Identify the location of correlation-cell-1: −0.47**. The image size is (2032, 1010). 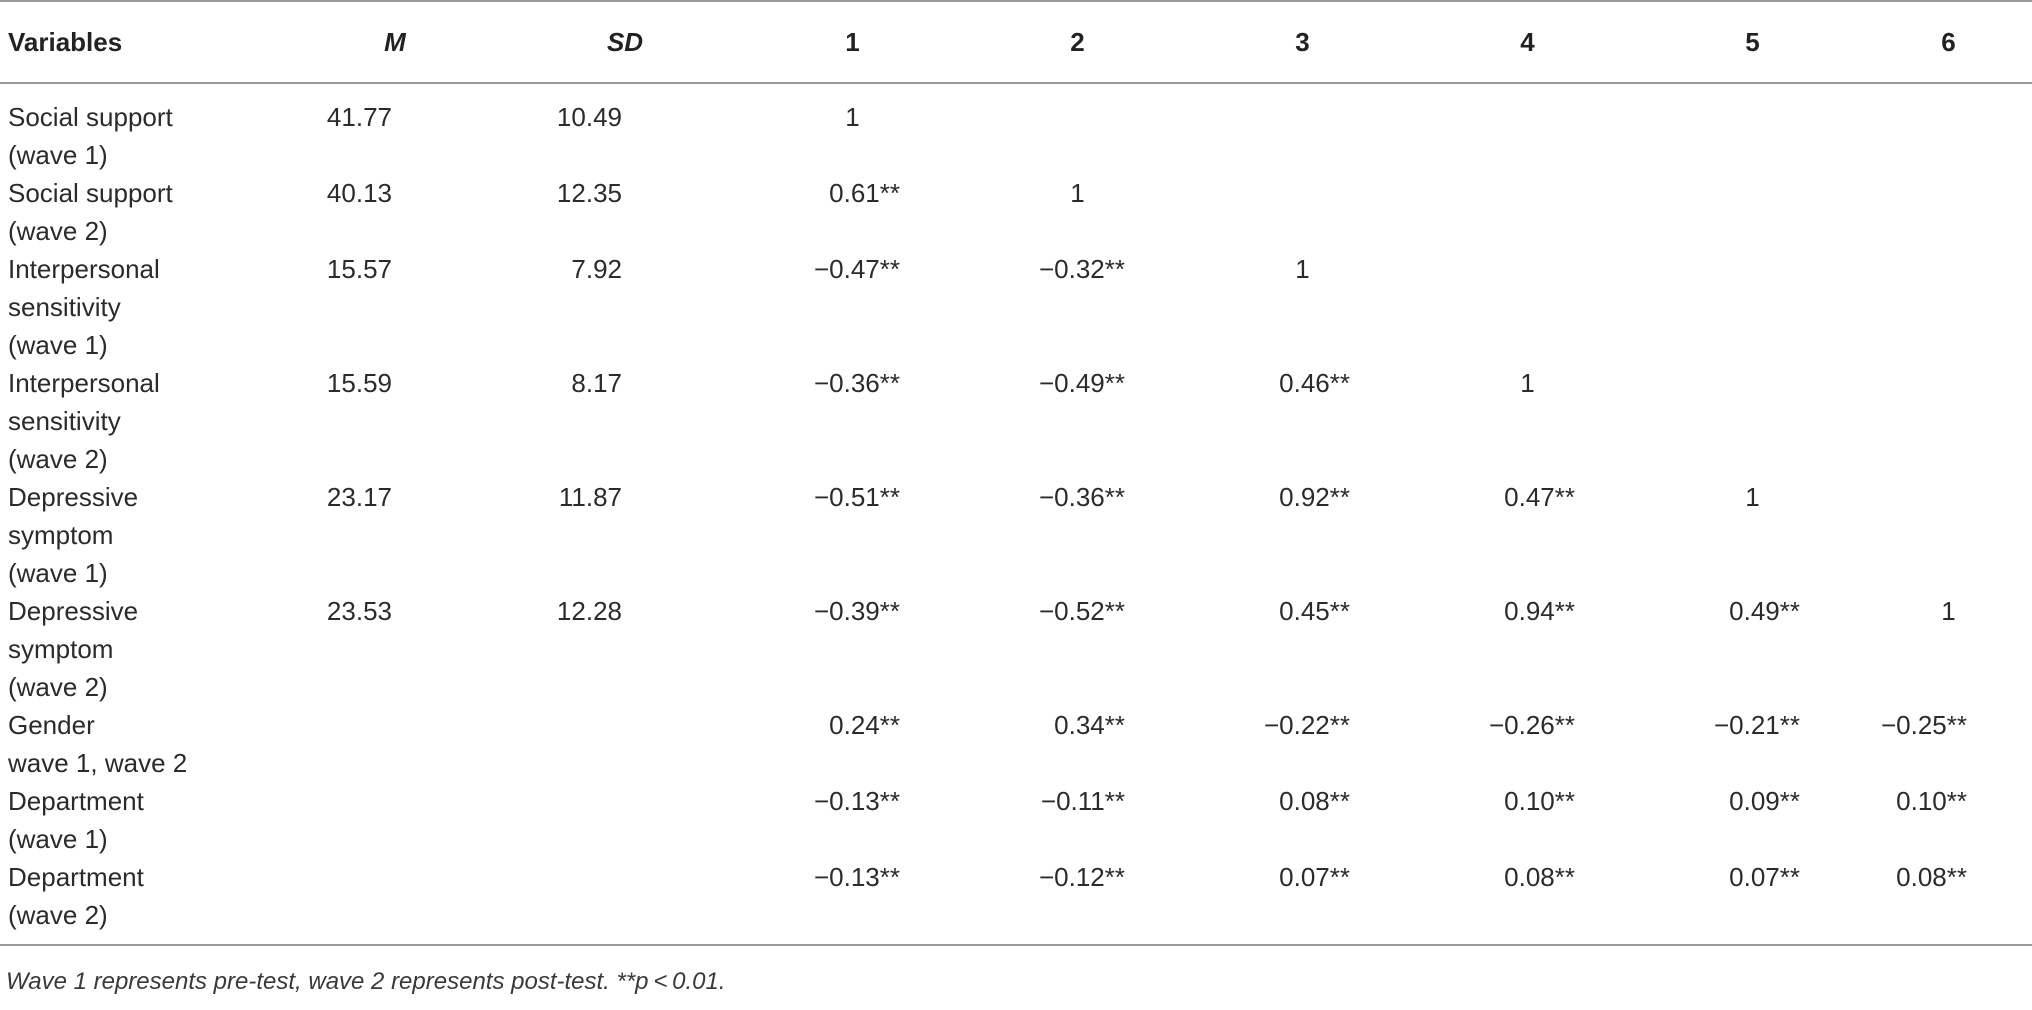
(856, 269).